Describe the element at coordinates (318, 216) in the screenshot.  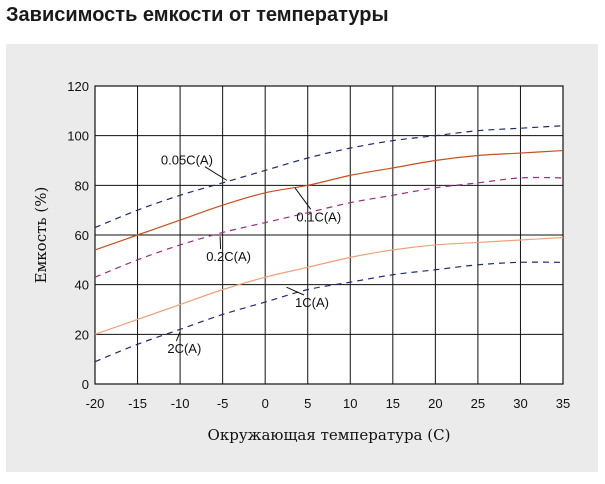
I see `series-label: 0.1C(A)` at that location.